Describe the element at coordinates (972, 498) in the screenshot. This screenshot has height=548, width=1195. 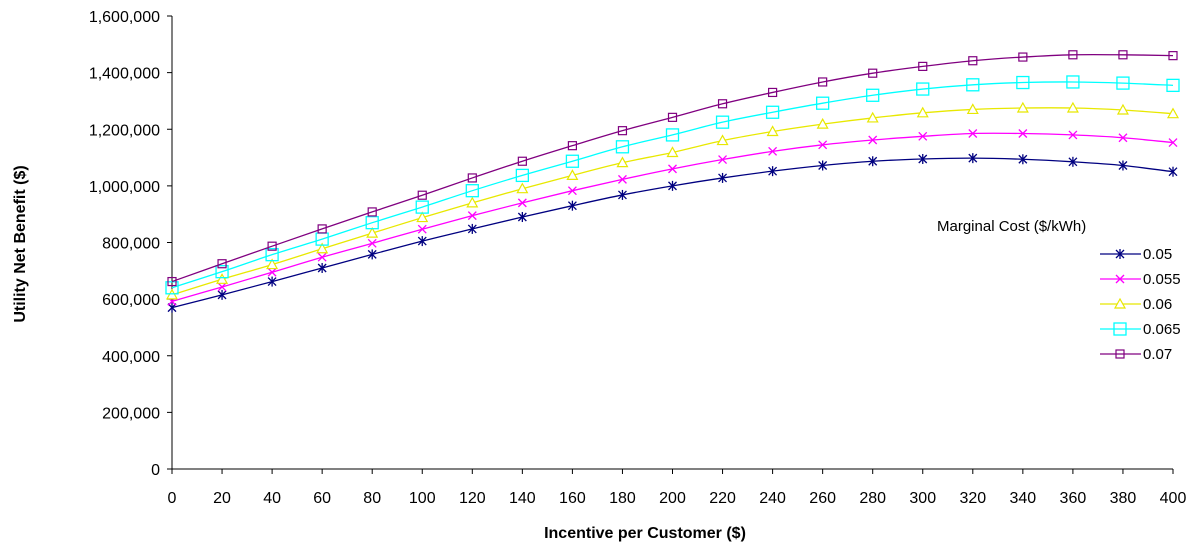
I see `x-tick-label: 320` at that location.